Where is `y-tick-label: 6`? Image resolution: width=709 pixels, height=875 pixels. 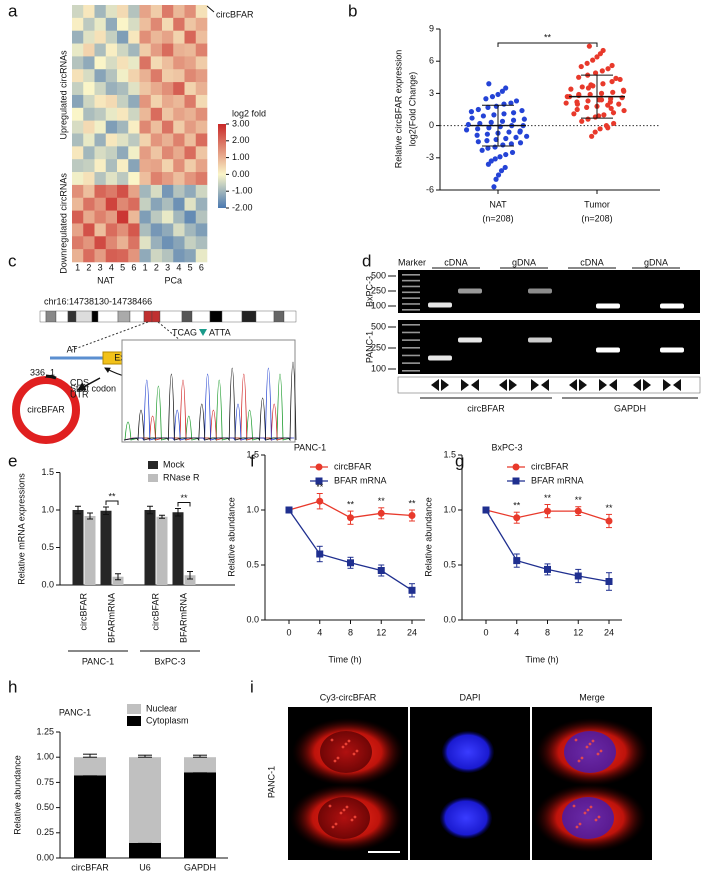 y-tick-label: 6 is located at coordinates (431, 61).